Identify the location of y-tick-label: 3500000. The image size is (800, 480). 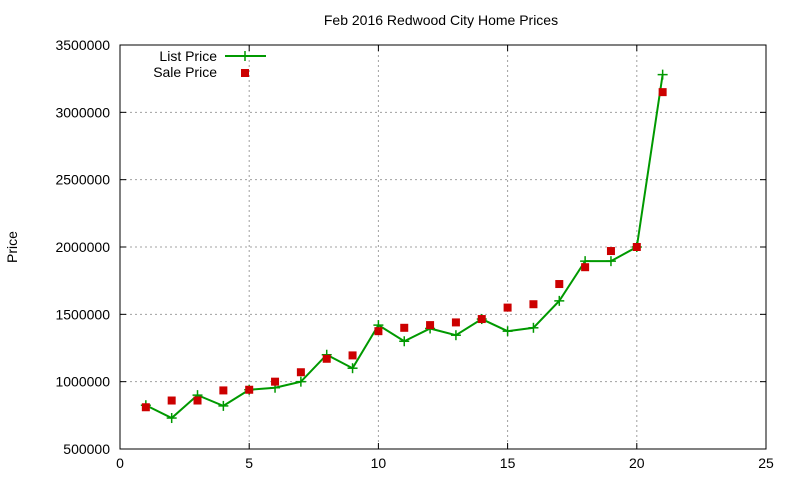
(82, 45).